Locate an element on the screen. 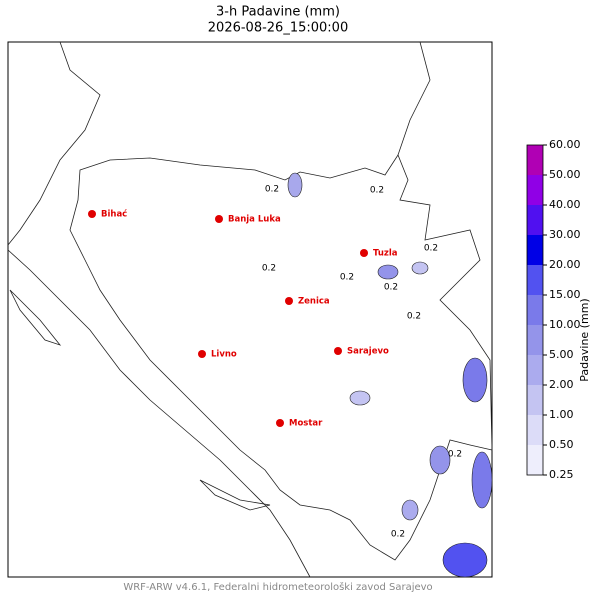 This screenshot has width=600, height=604. city-label: Sarajevo is located at coordinates (368, 352).